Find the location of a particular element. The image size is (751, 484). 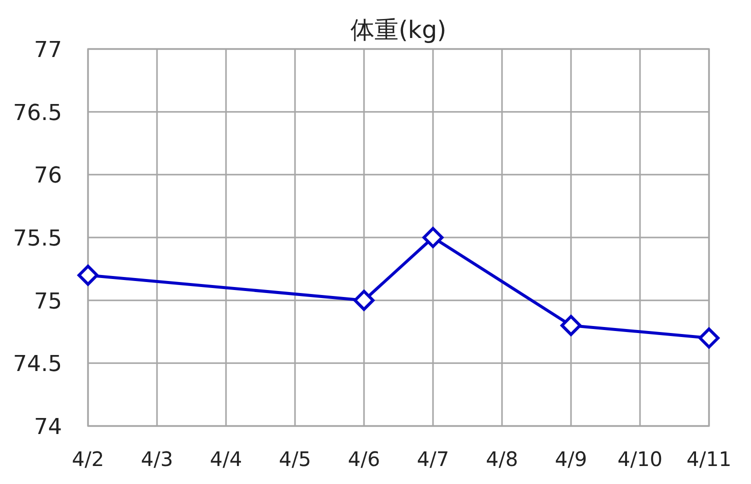

y-tick-label: 76 is located at coordinates (48, 176).